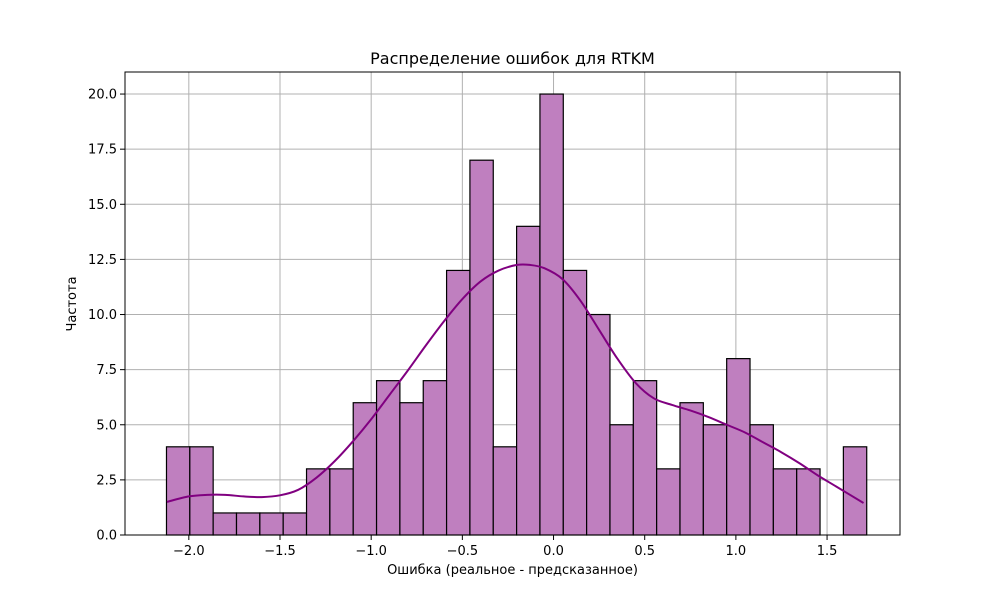 The height and width of the screenshot is (600, 1000). What do you see at coordinates (463, 551) in the screenshot?
I see `x-tick-label: −0.5` at bounding box center [463, 551].